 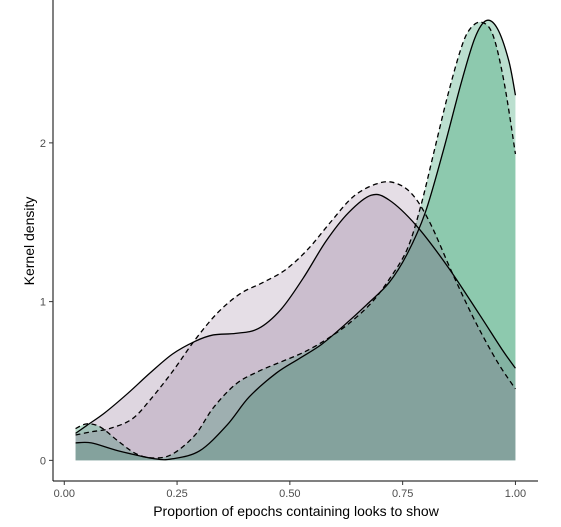 I want to click on y-tick-label: 1, so click(x=43, y=303).